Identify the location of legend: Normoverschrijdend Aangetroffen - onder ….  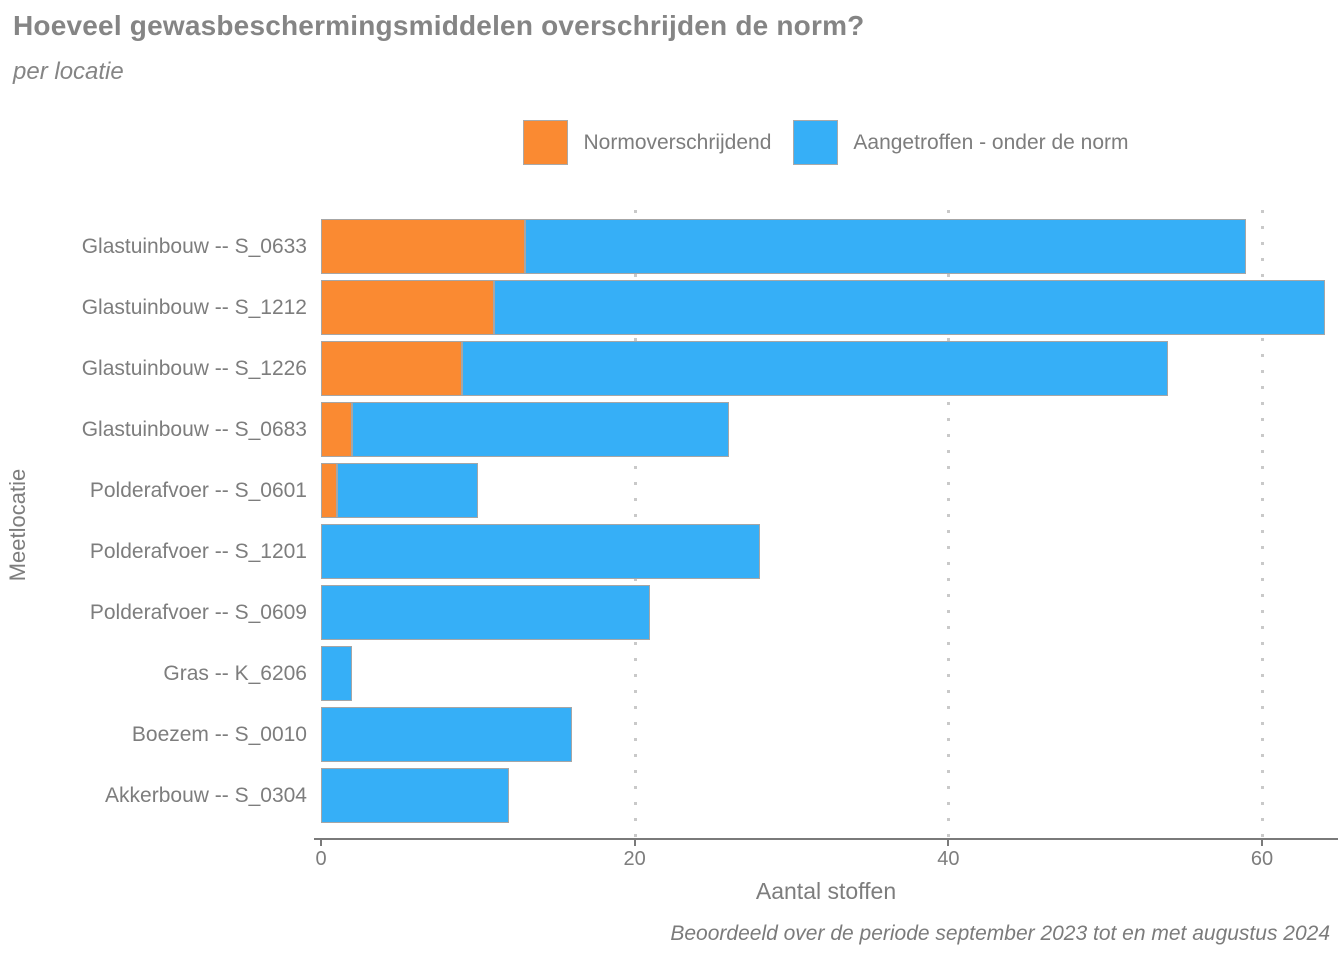
(826, 142).